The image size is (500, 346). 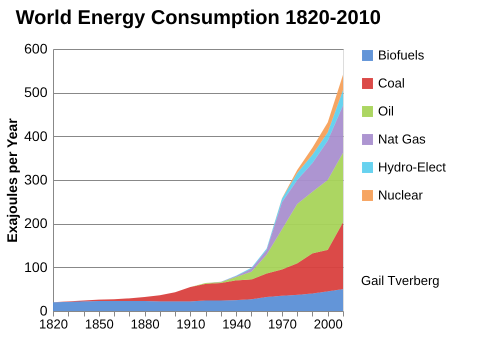 I want to click on legend-label: Oil, so click(x=386, y=111).